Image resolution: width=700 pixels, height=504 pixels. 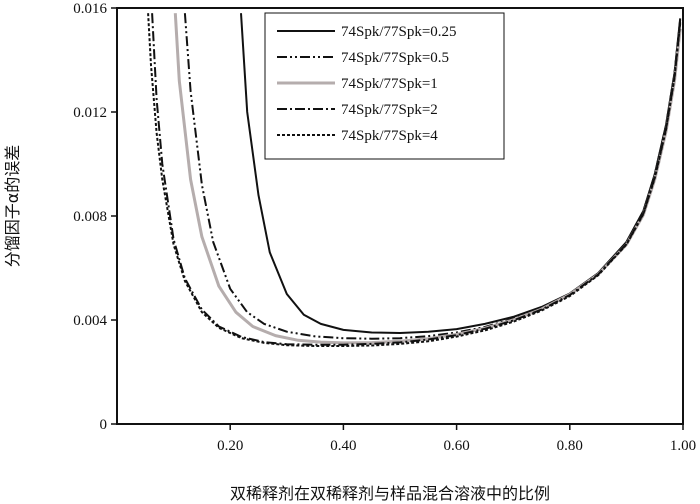 I want to click on legend-label-1: 74Spk/77Spk=0.25, so click(x=399, y=32).